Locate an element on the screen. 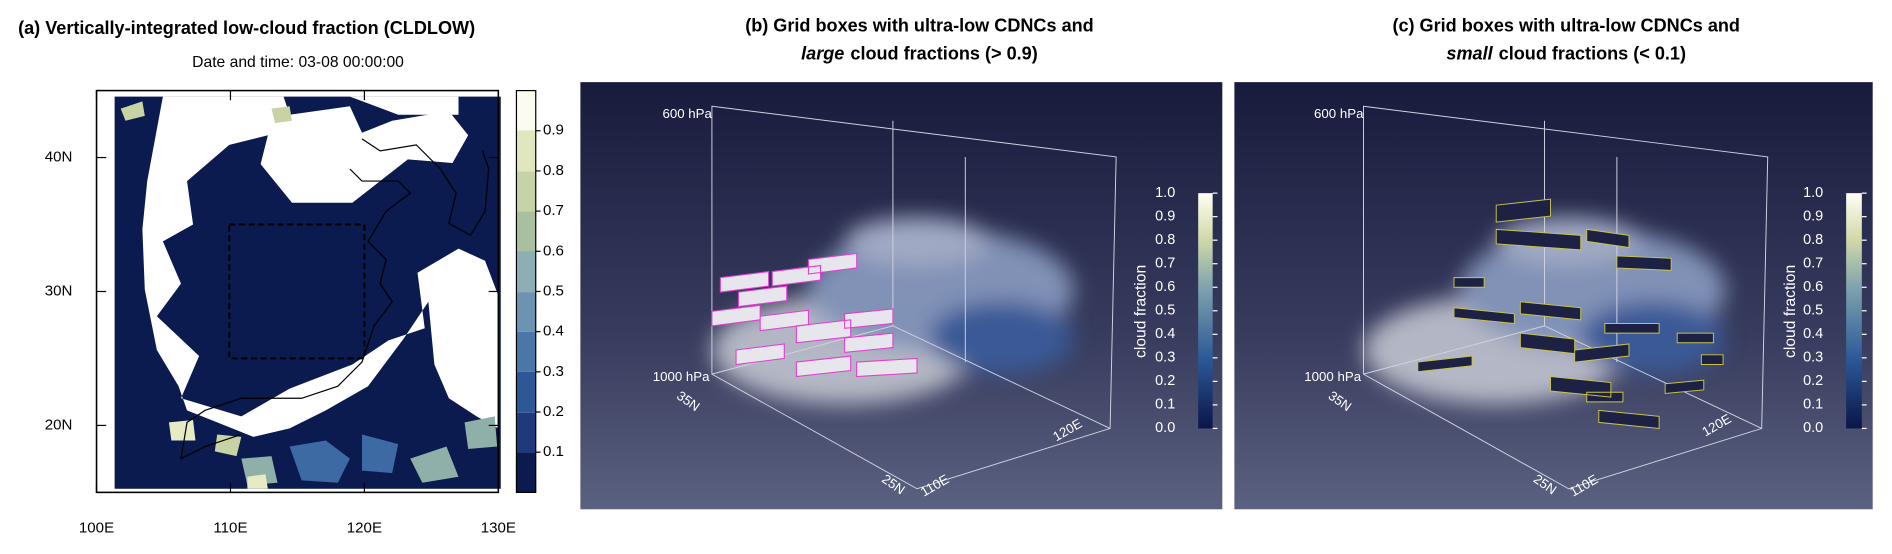 The width and height of the screenshot is (1892, 554). map-colorbar is located at coordinates (526, 291).